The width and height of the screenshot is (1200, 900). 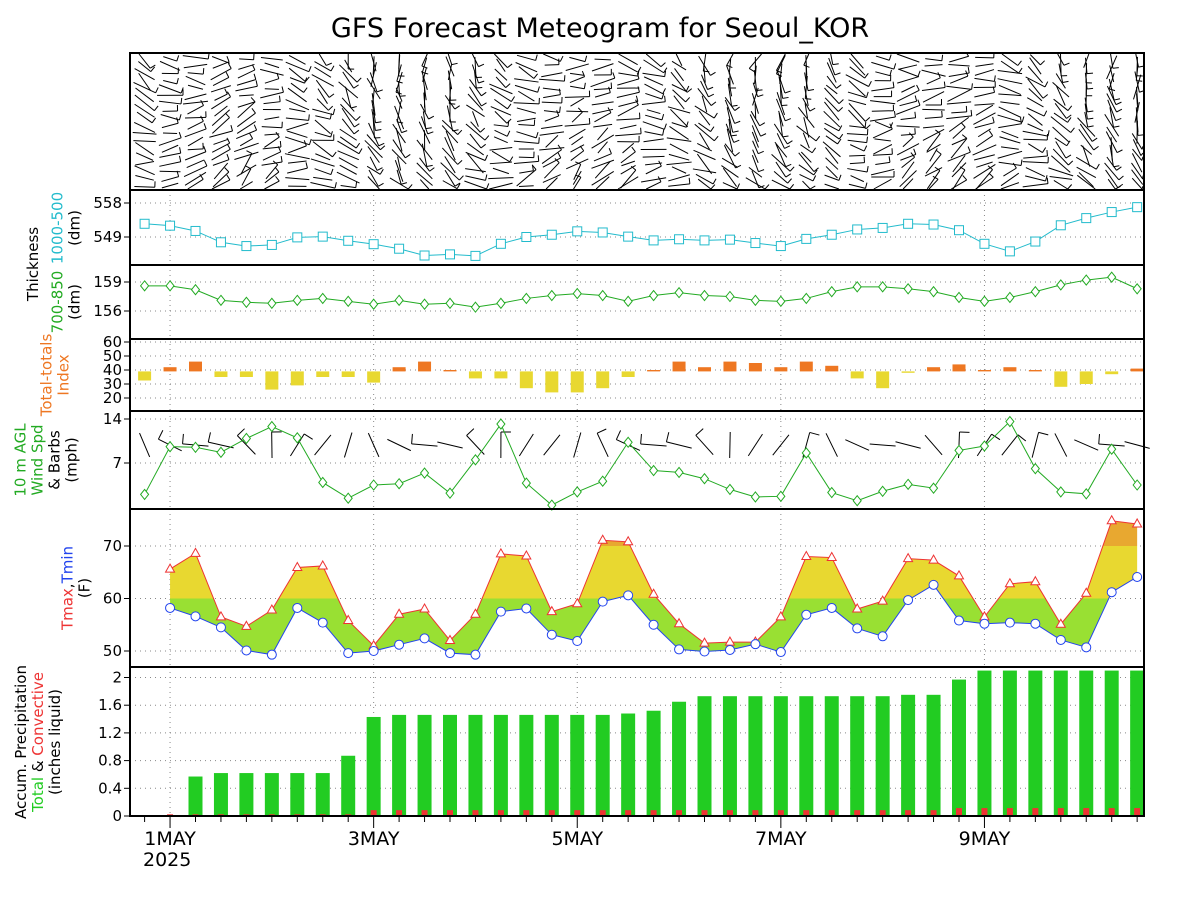 I want to click on total-totals-bar, so click(x=221, y=374).